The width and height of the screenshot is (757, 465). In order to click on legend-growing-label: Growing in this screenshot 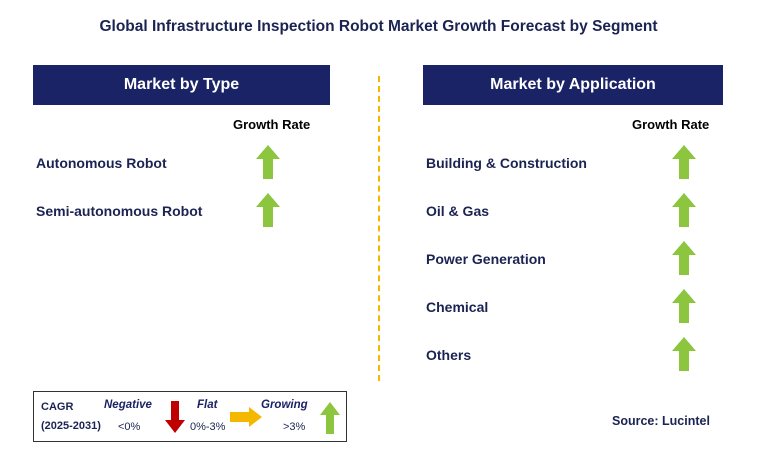, I will do `click(284, 405)`.